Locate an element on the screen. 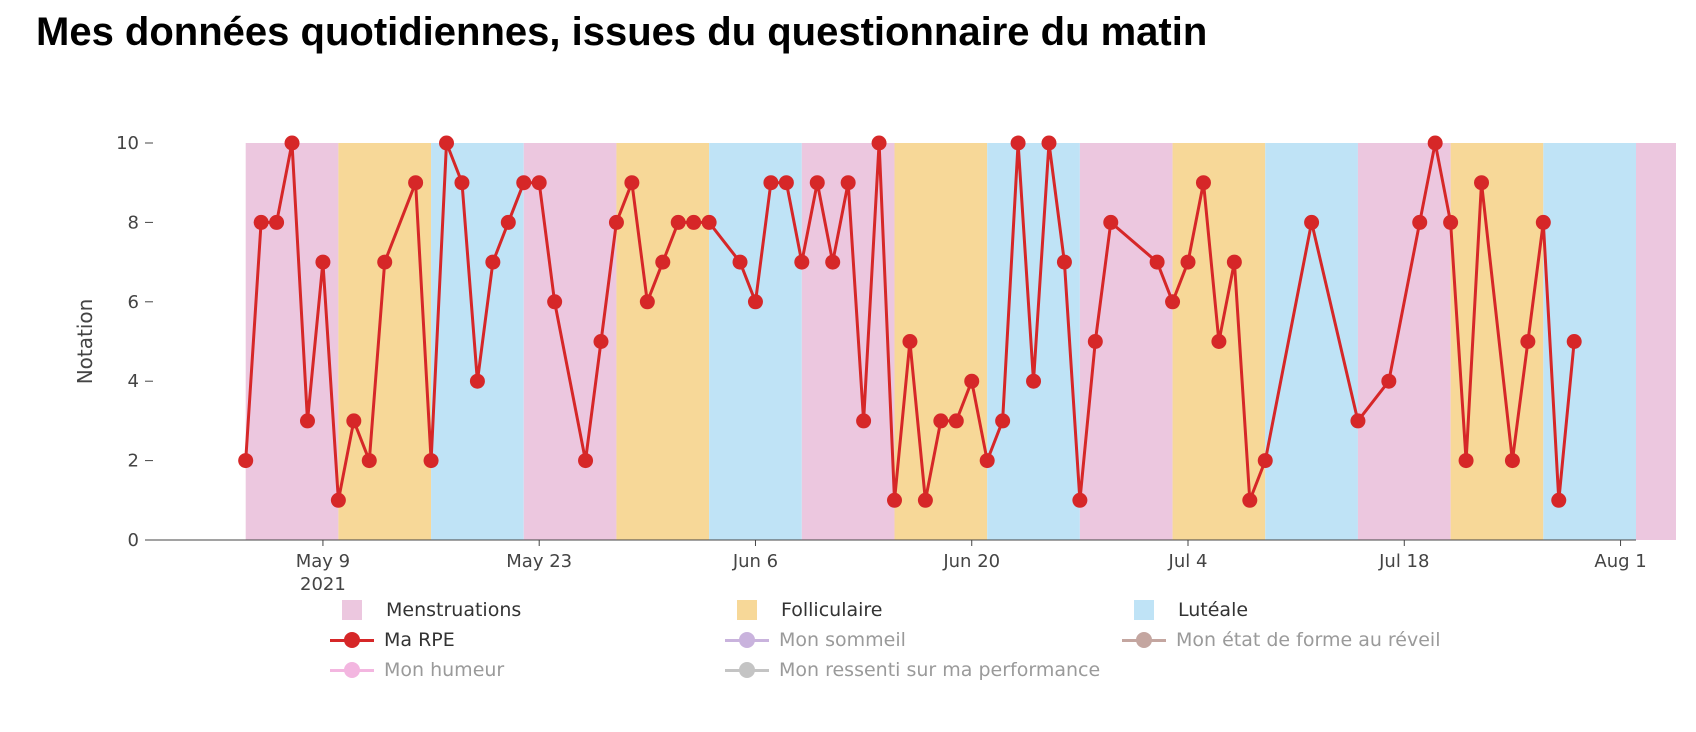 The width and height of the screenshot is (1696, 732). legend-item-ma-rpe: Ma RPE is located at coordinates (392, 640).